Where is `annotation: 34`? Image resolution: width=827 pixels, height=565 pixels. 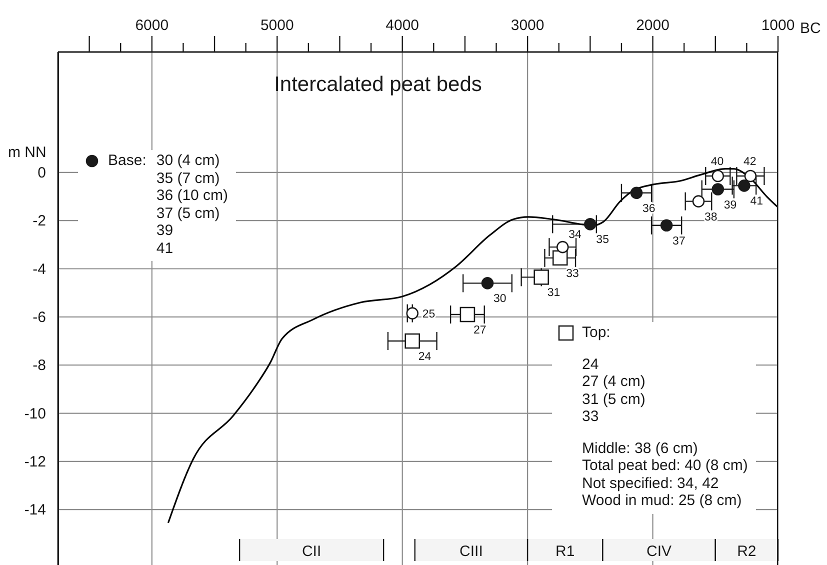
annotation: 34 is located at coordinates (575, 235).